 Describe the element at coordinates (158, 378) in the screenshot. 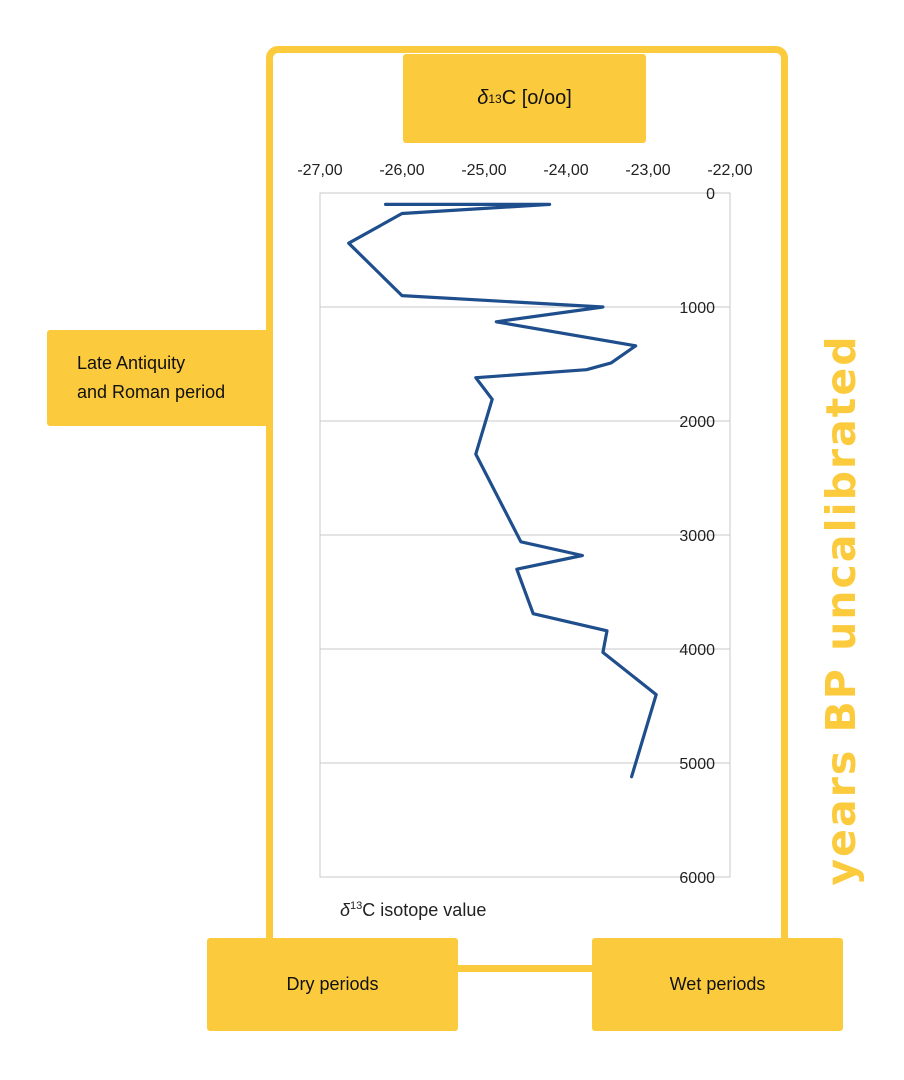

I see `period-label-box: Late Antiquity and Roman period` at that location.